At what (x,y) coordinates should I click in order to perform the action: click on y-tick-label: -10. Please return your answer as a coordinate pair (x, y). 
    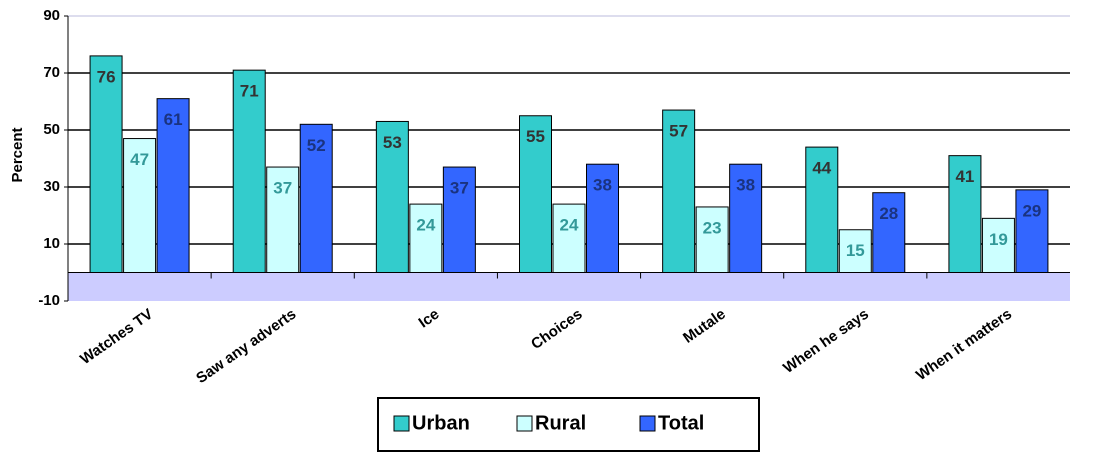
    Looking at the image, I should click on (49, 300).